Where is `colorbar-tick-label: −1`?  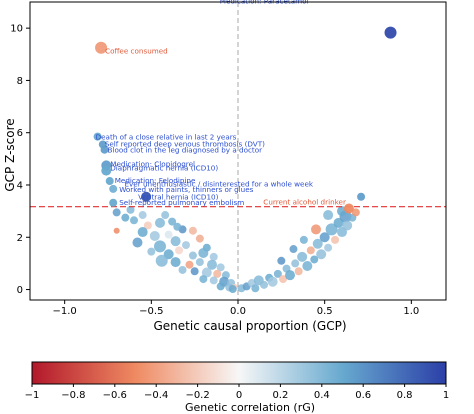
colorbar-tick-label: −1 is located at coordinates (32, 395).